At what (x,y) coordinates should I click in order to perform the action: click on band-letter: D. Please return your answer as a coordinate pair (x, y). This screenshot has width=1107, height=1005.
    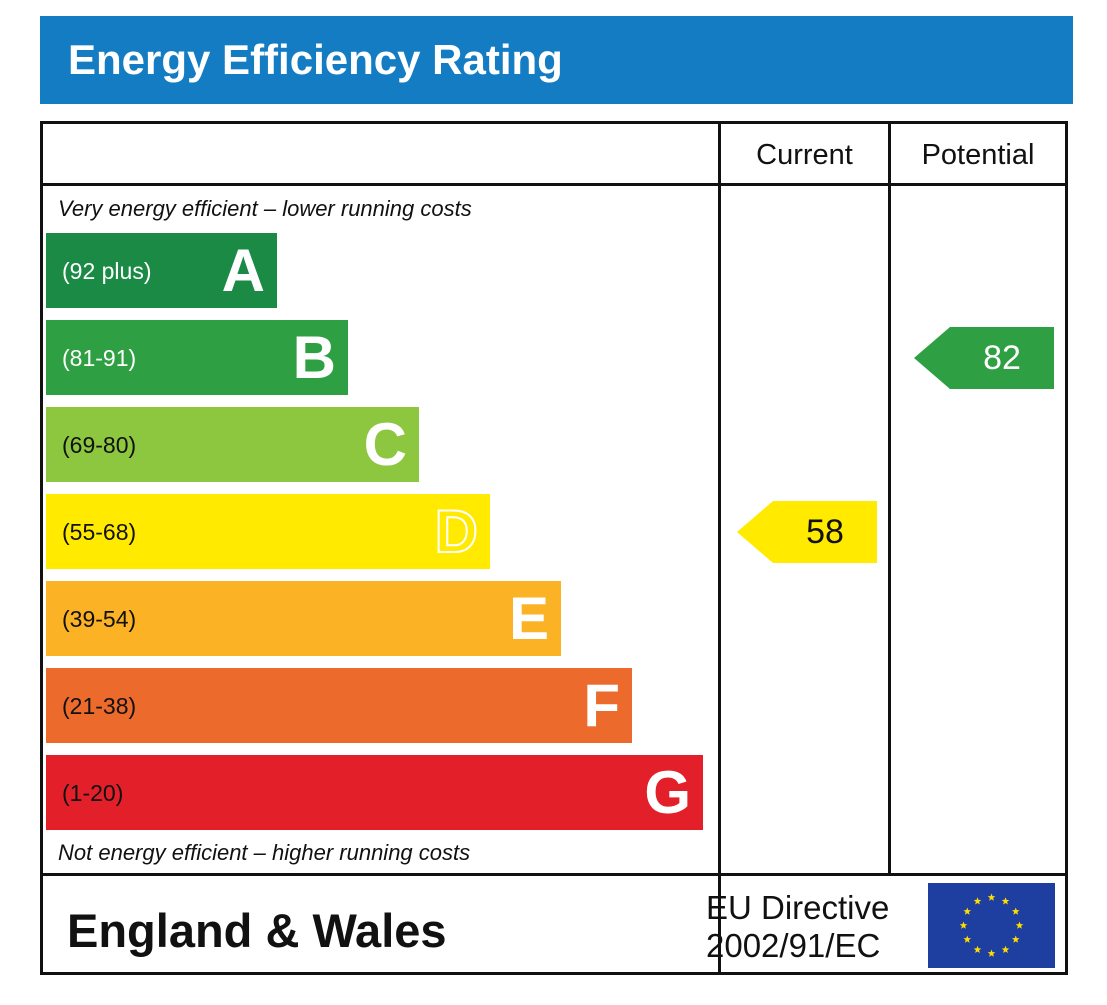
    Looking at the image, I should click on (456, 531).